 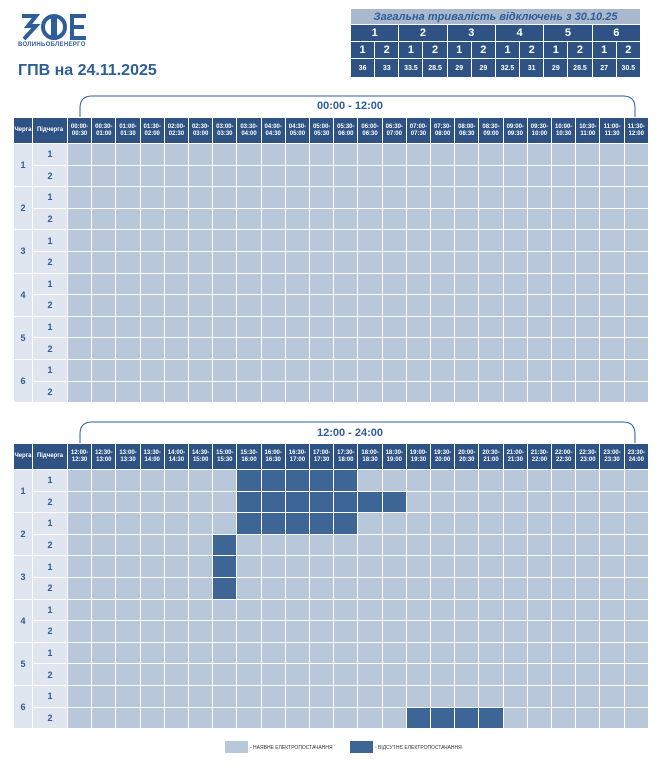 What do you see at coordinates (236, 747) in the screenshot?
I see `legend-swatch` at bounding box center [236, 747].